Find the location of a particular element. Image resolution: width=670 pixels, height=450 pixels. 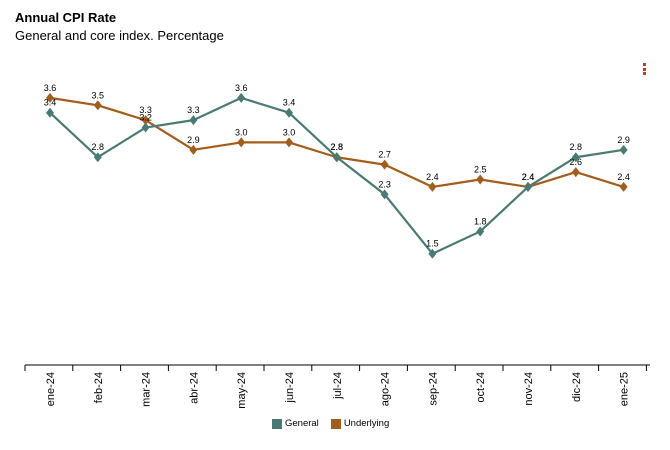

x-tick-label: mar-24 is located at coordinates (147, 389).